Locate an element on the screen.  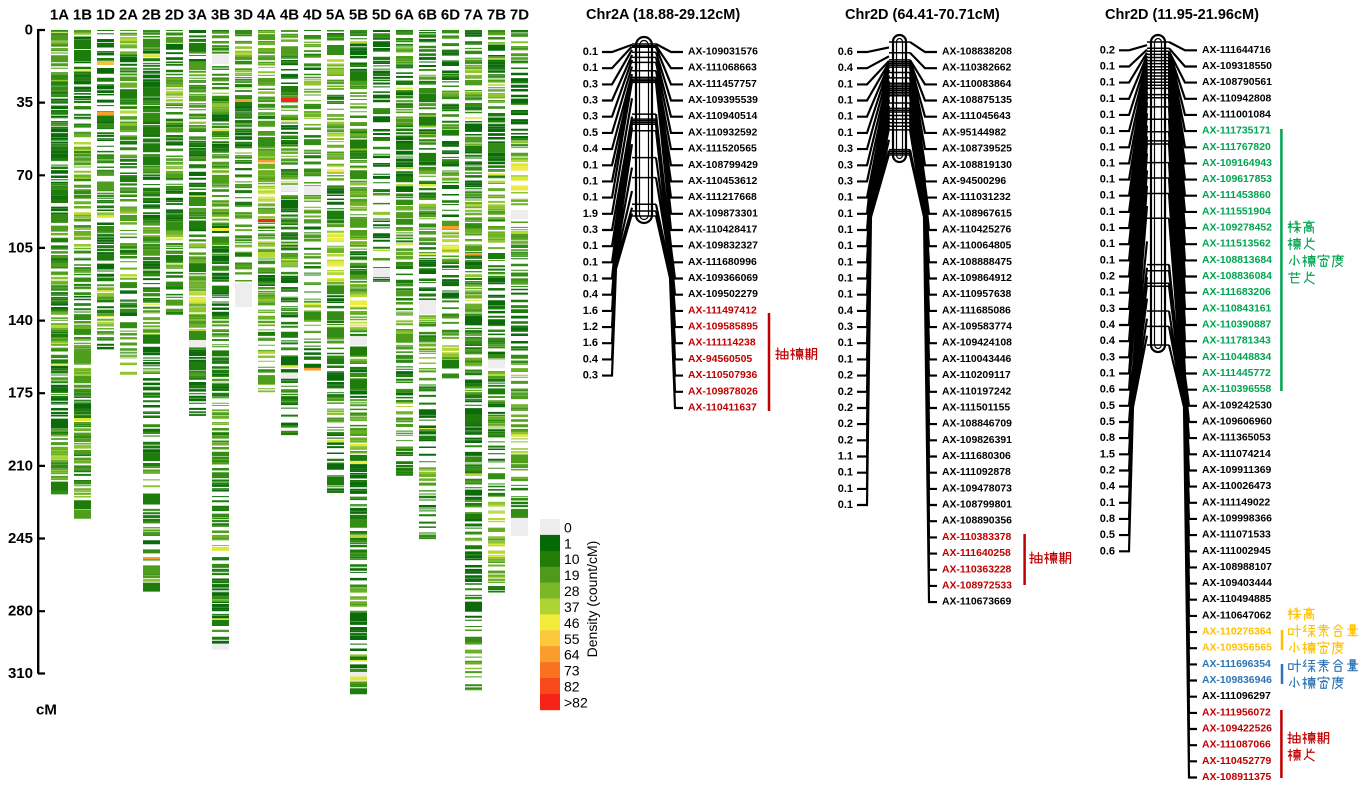
svg-text: AX-110932592 is located at coordinates (723, 132).